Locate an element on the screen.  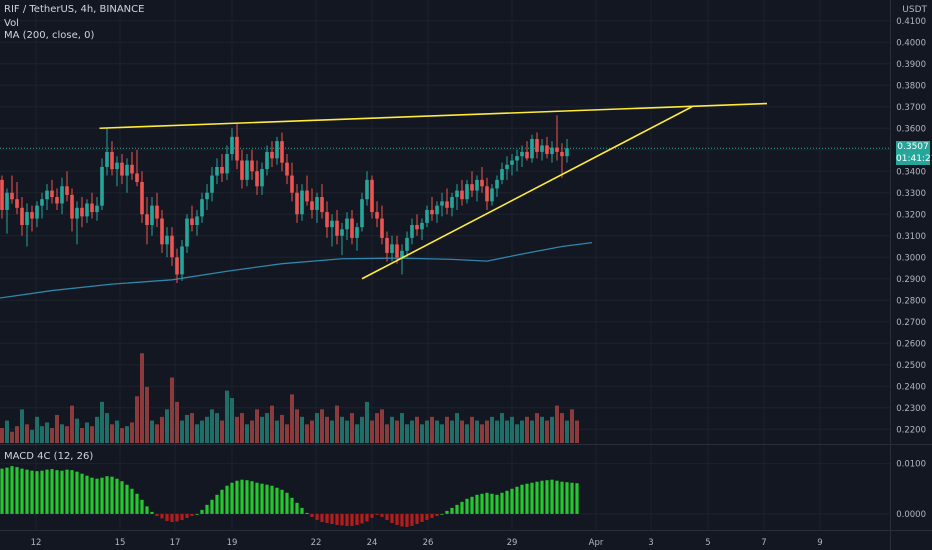
price-tick-label: 0.3000 is located at coordinates (911, 258).